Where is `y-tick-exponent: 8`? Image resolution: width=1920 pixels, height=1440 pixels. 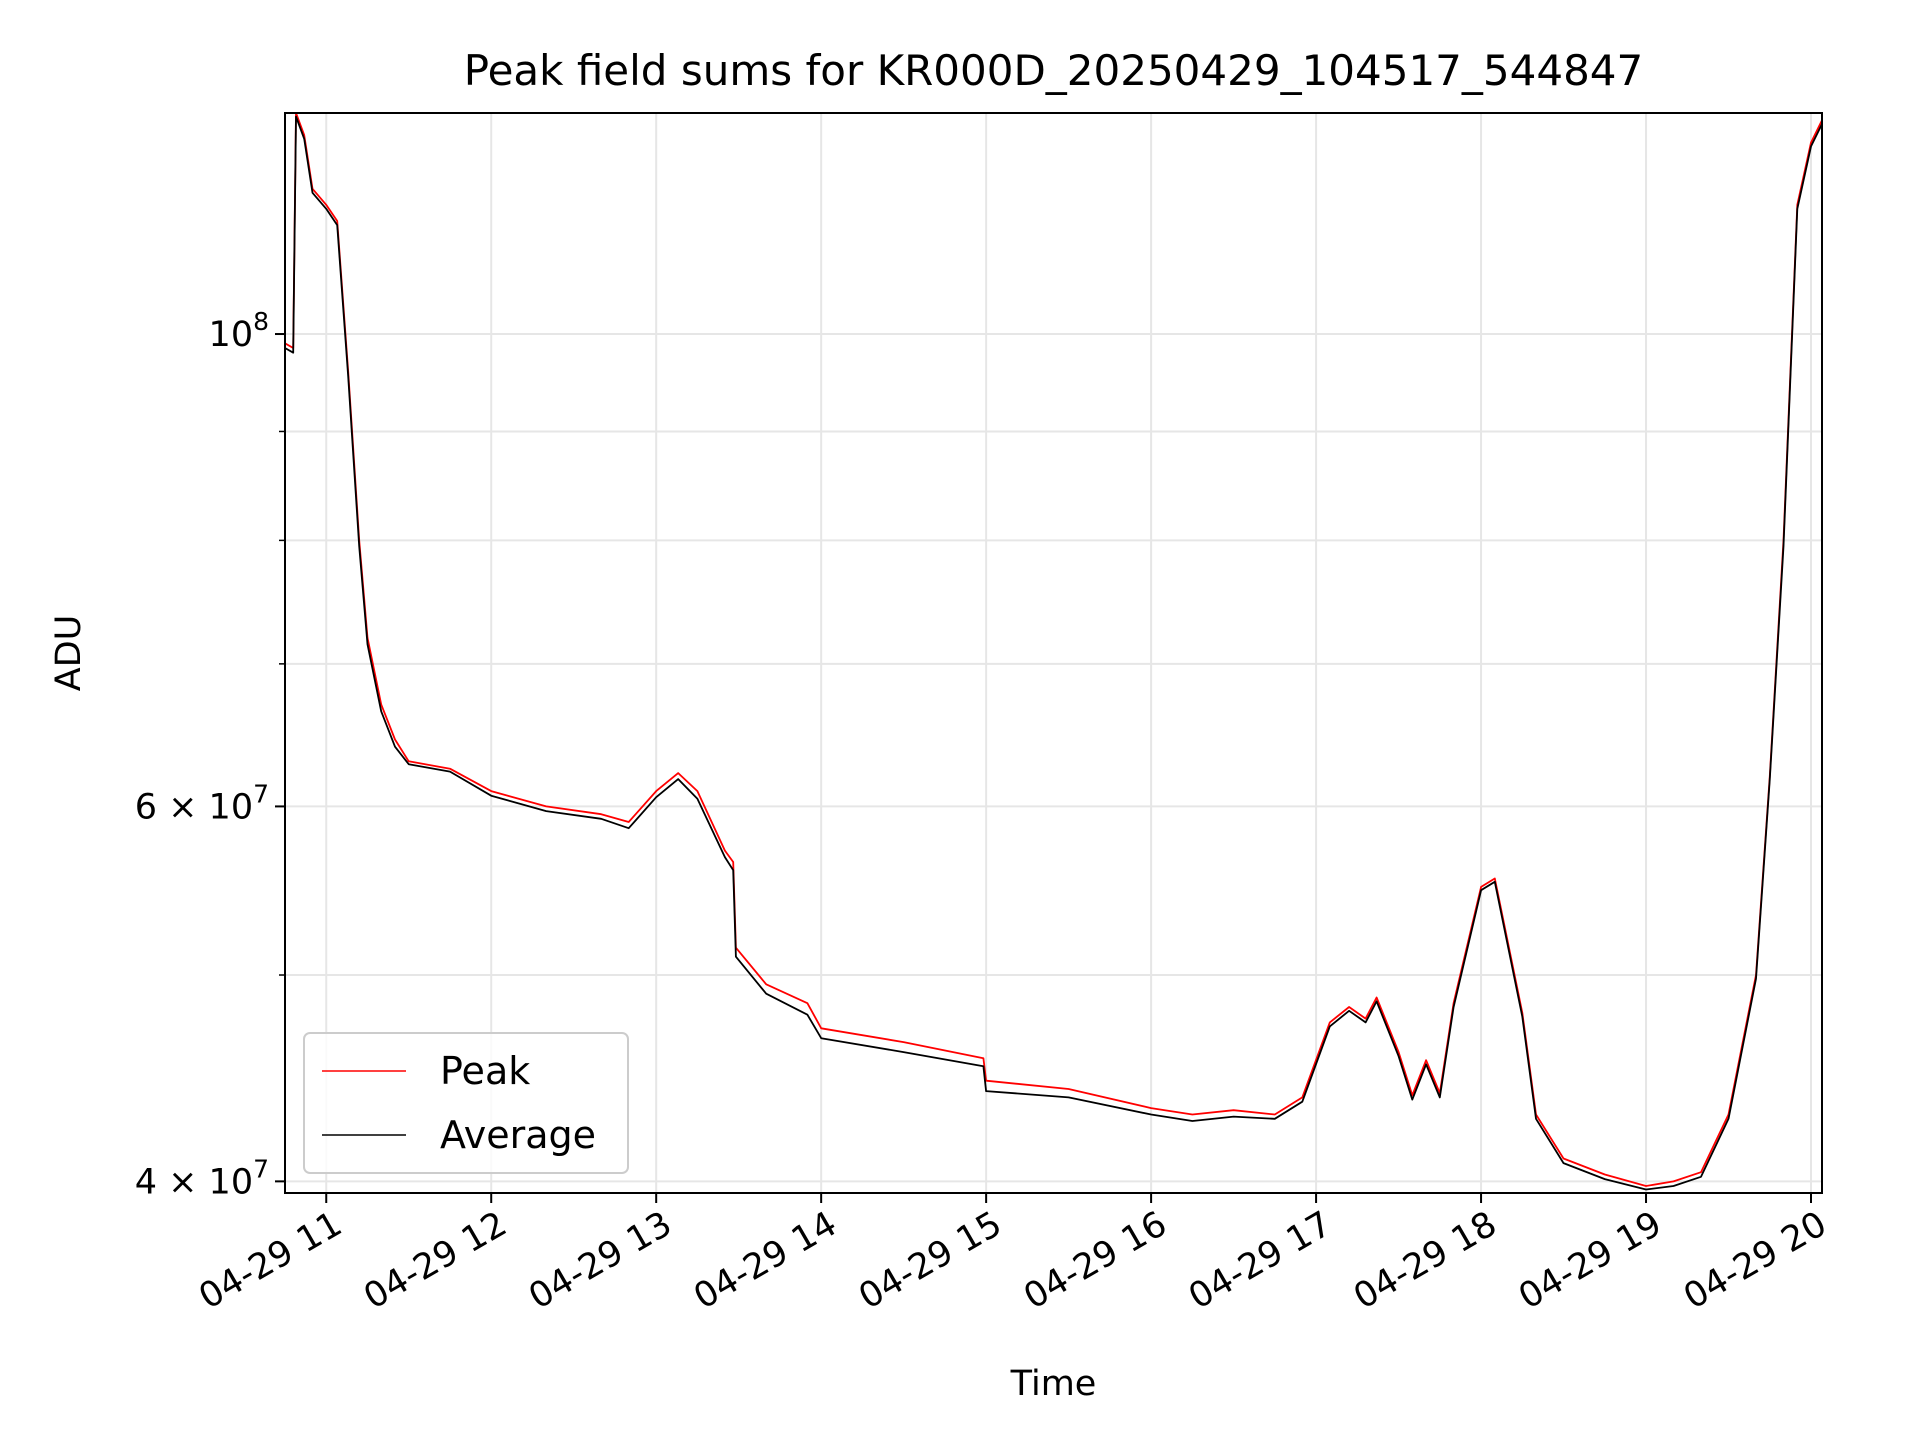 y-tick-exponent: 8 is located at coordinates (261, 321).